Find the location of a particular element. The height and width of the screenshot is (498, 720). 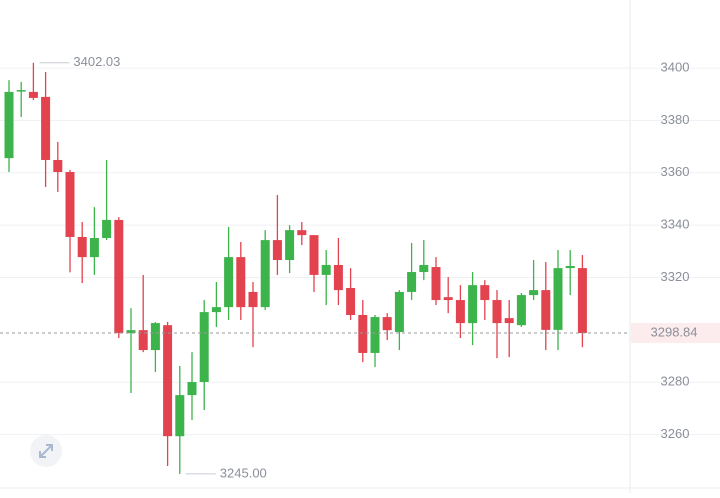

y-tick-label: 3380 is located at coordinates (675, 119).